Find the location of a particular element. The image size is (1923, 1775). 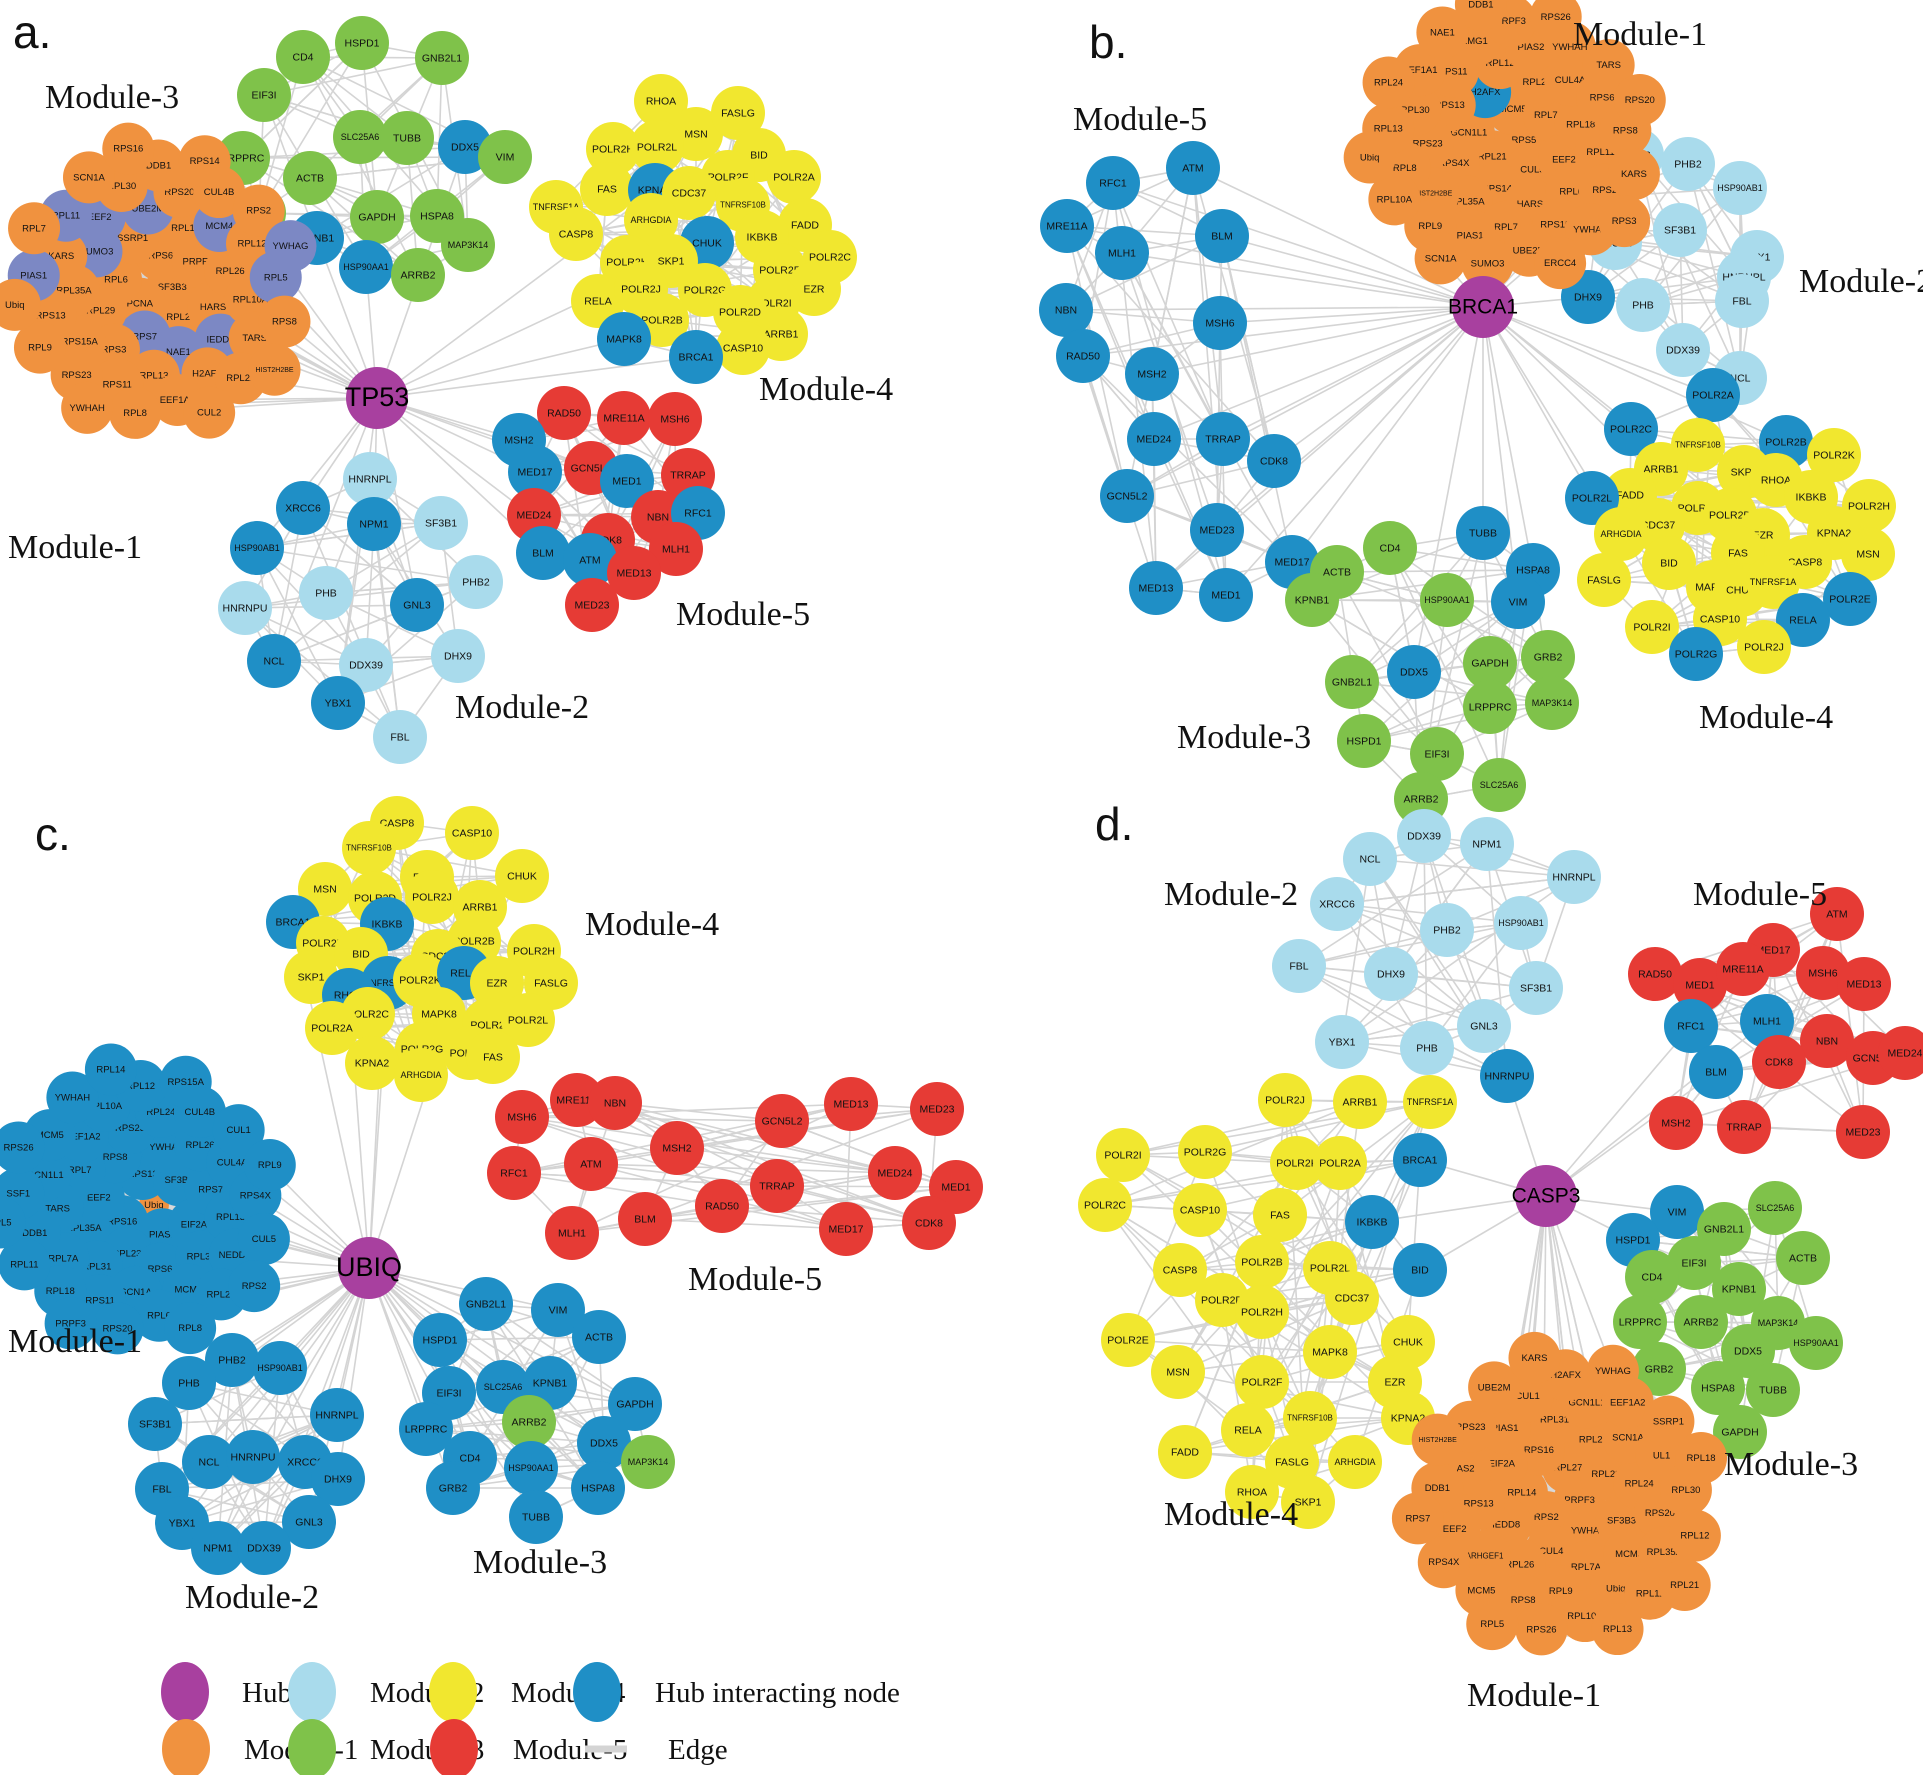

node-label: GCN5L2 is located at coordinates (591, 468).